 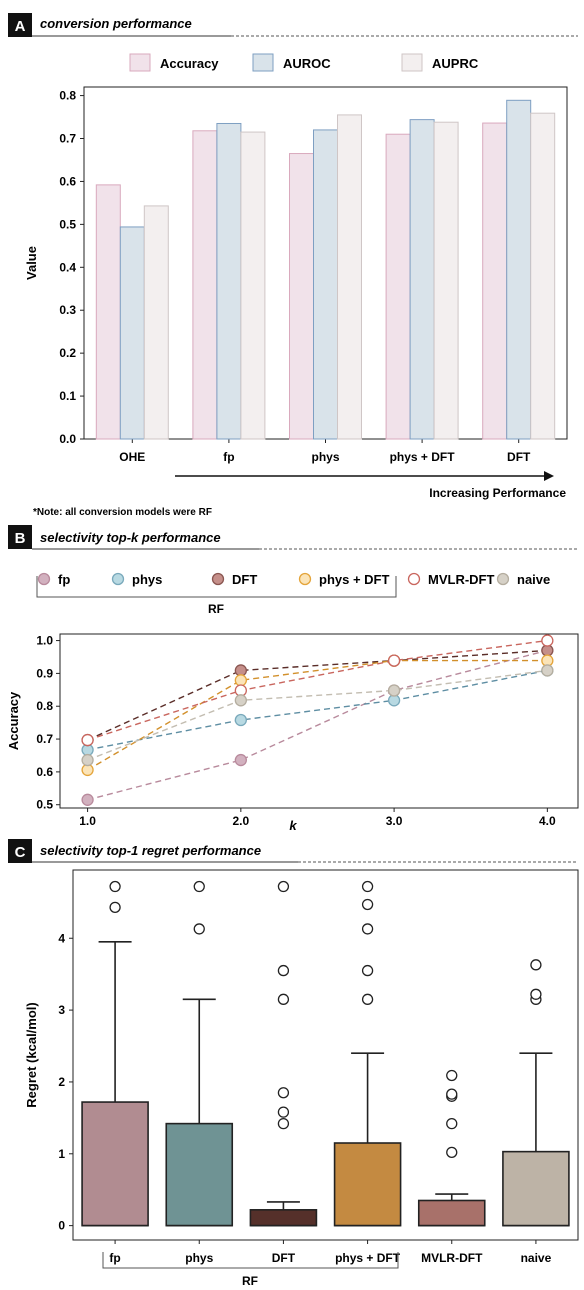 I want to click on box-phys, so click(x=199, y=1174).